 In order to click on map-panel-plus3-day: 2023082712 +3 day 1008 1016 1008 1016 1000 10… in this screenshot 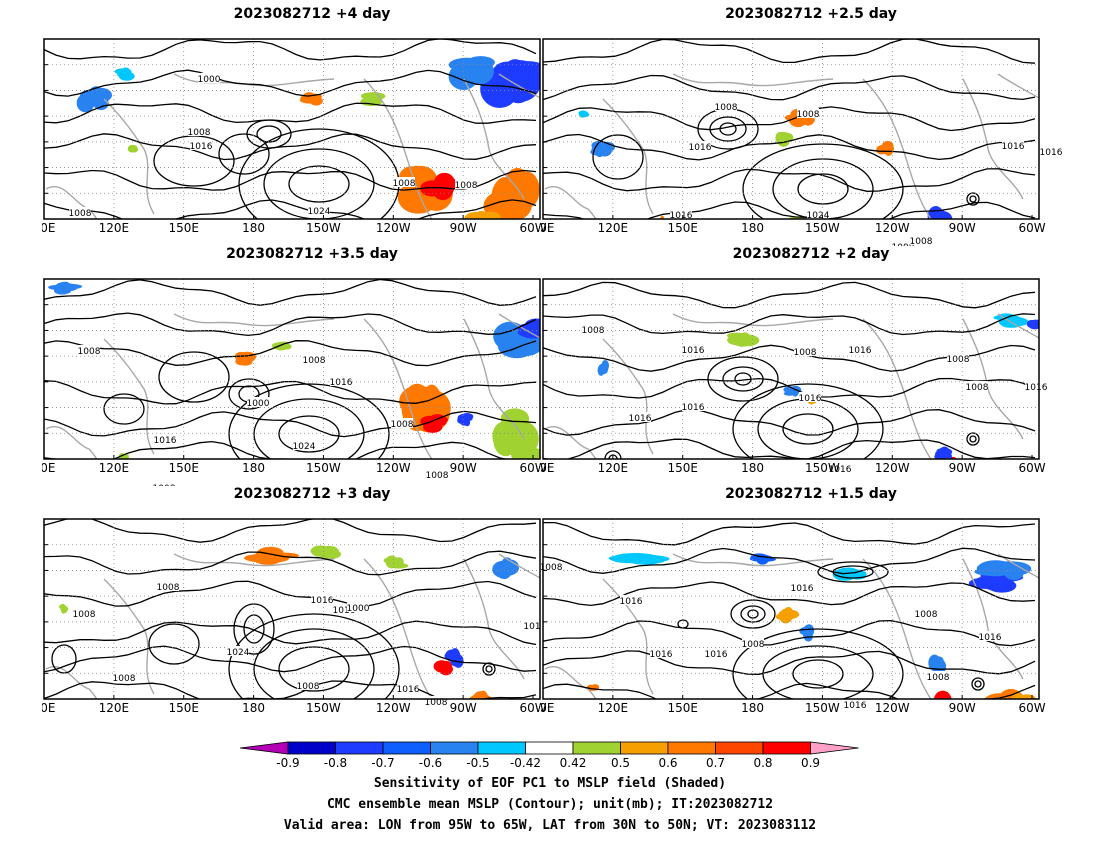, I will do `click(312, 606)`.